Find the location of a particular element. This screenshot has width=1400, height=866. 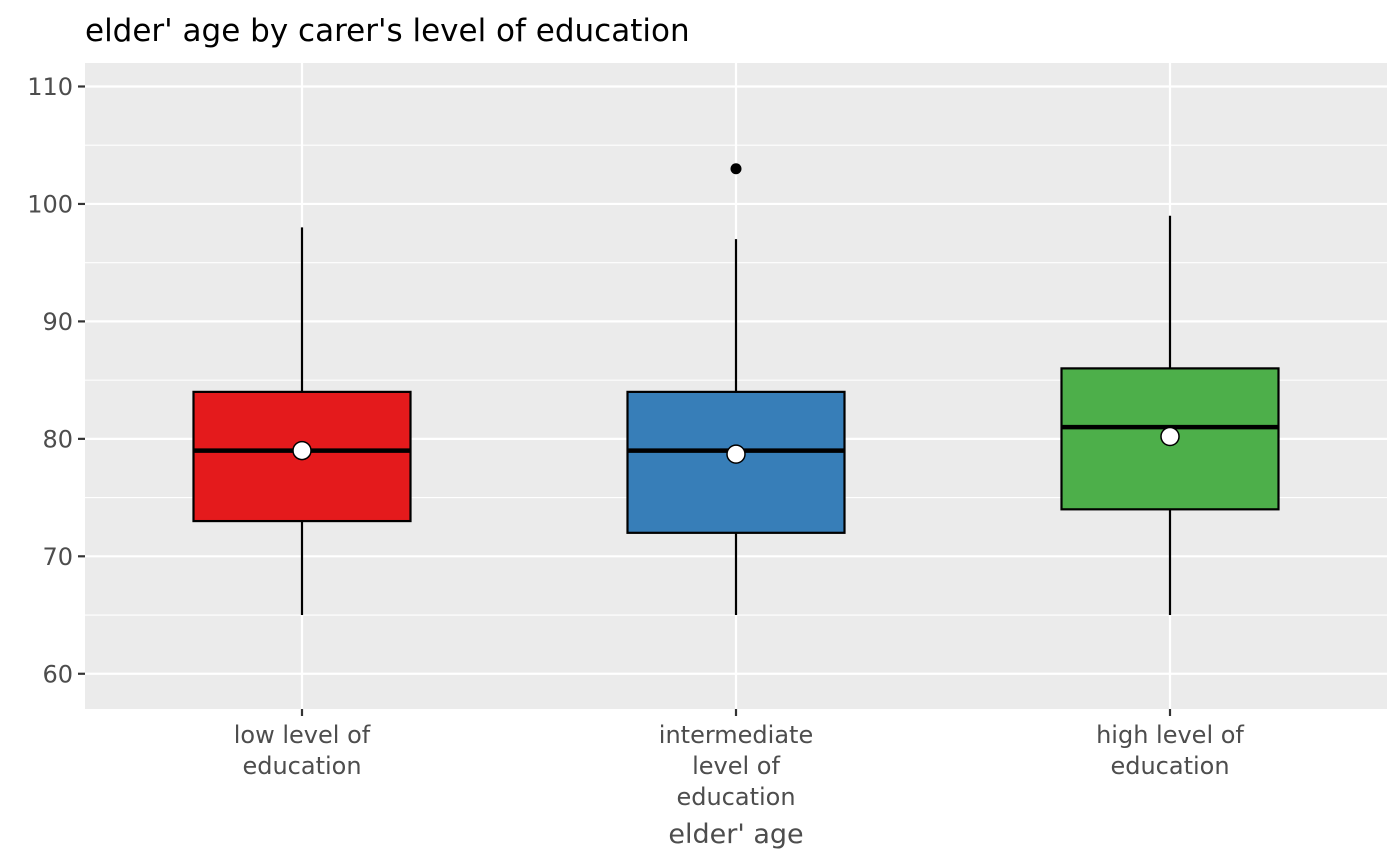

y-axis: 60 70 80 90 100 110 is located at coordinates (56, 380).